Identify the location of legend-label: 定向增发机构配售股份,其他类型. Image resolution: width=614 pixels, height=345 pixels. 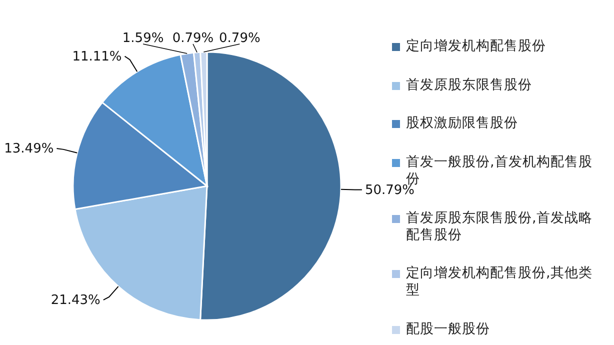
(500, 282).